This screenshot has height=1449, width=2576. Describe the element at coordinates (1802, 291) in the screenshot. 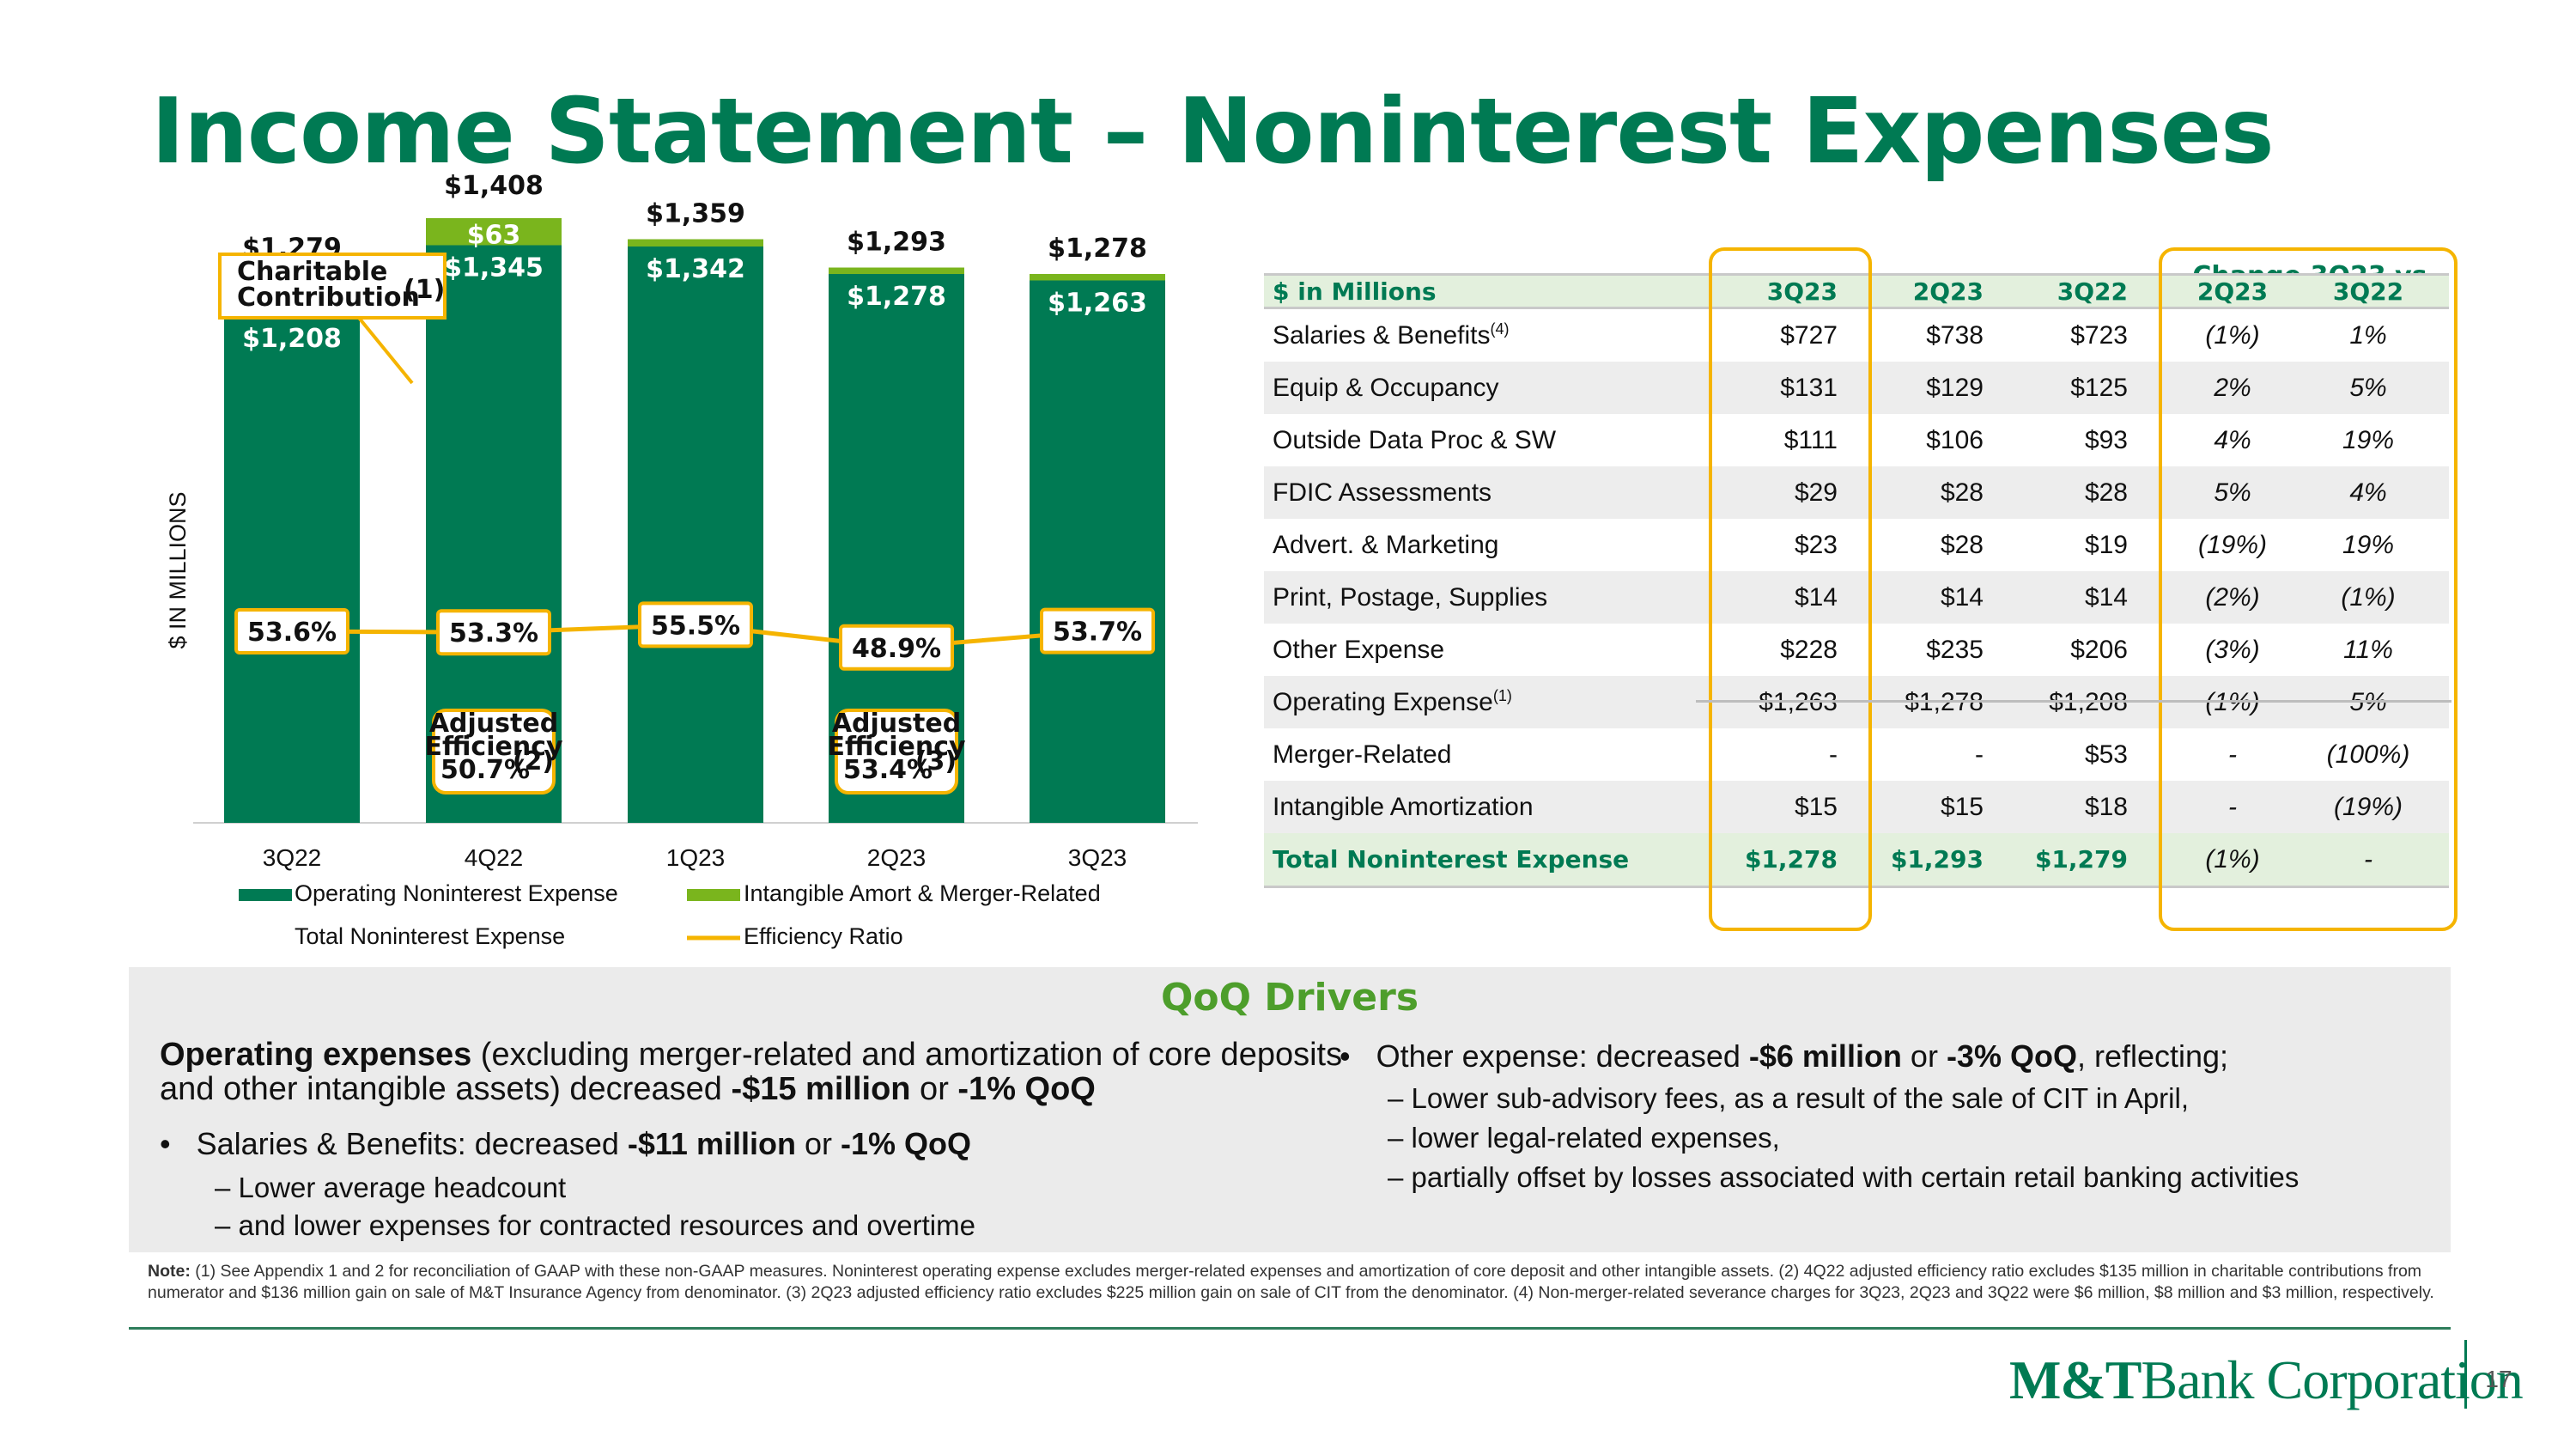

I see `header-period: 3Q23` at that location.